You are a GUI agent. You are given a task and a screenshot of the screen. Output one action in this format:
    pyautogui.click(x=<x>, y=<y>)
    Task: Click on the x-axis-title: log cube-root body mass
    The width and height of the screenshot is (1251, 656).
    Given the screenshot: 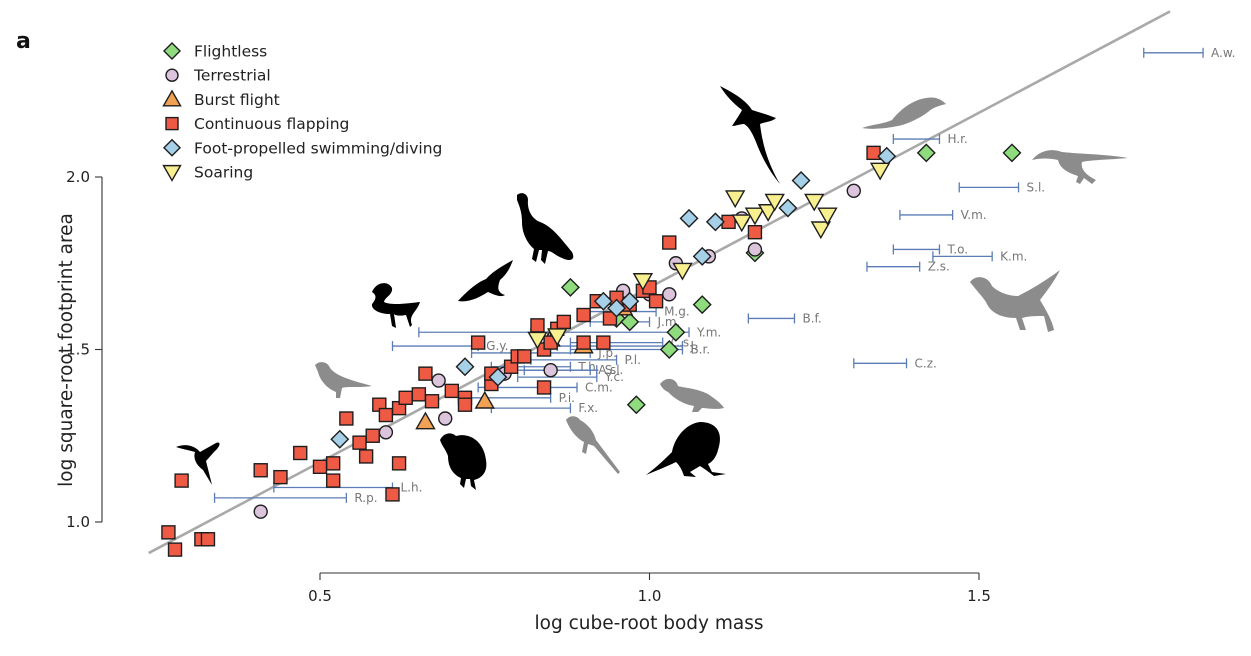 What is the action you would take?
    pyautogui.click(x=648, y=623)
    